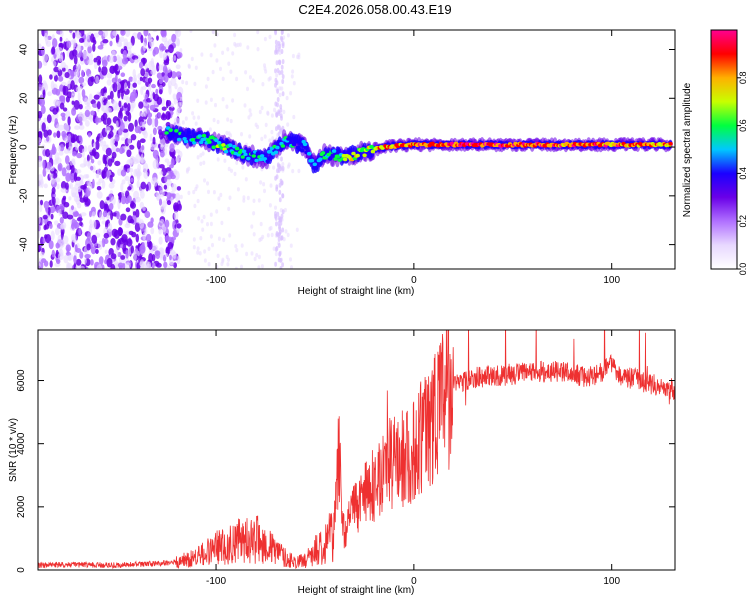 The image size is (750, 600). I want to click on colorbar-tick-label: 0.6, so click(743, 125).